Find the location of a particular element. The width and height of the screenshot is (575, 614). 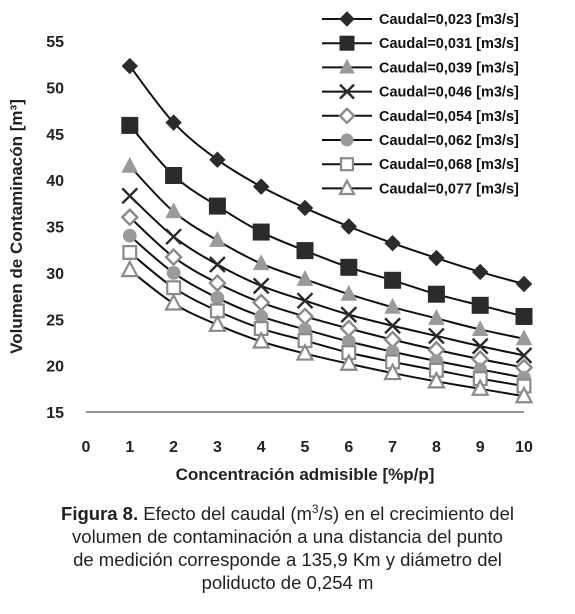

y-tick-label: 55 is located at coordinates (55, 42).